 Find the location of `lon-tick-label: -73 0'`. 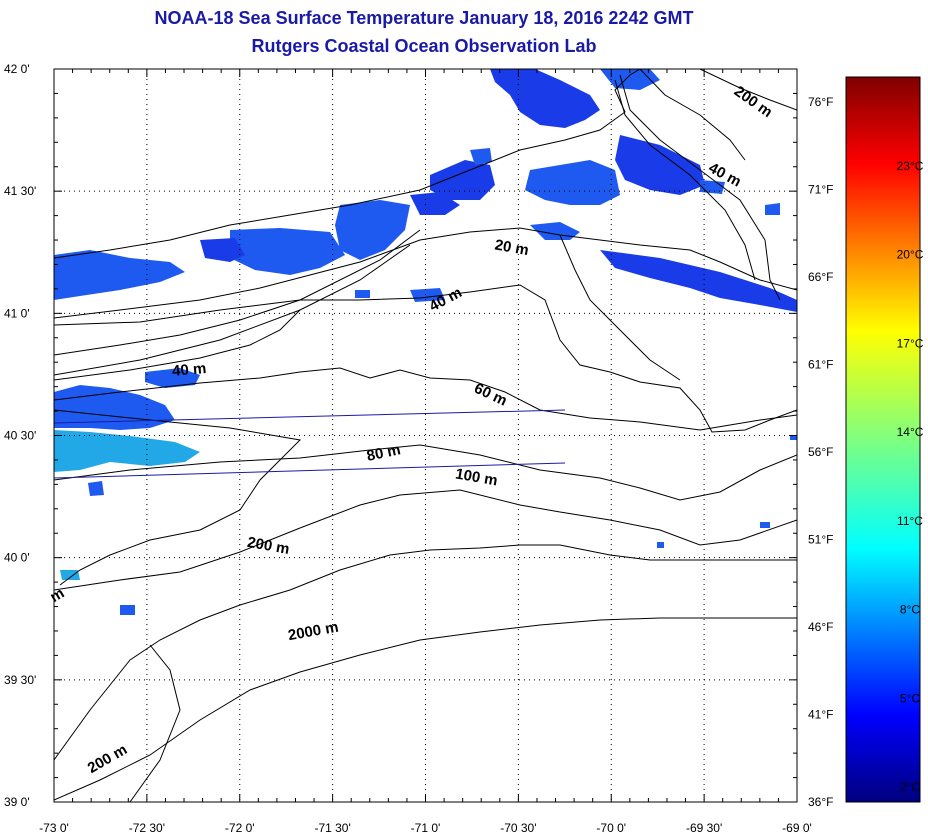

lon-tick-label: -73 0' is located at coordinates (54, 828).